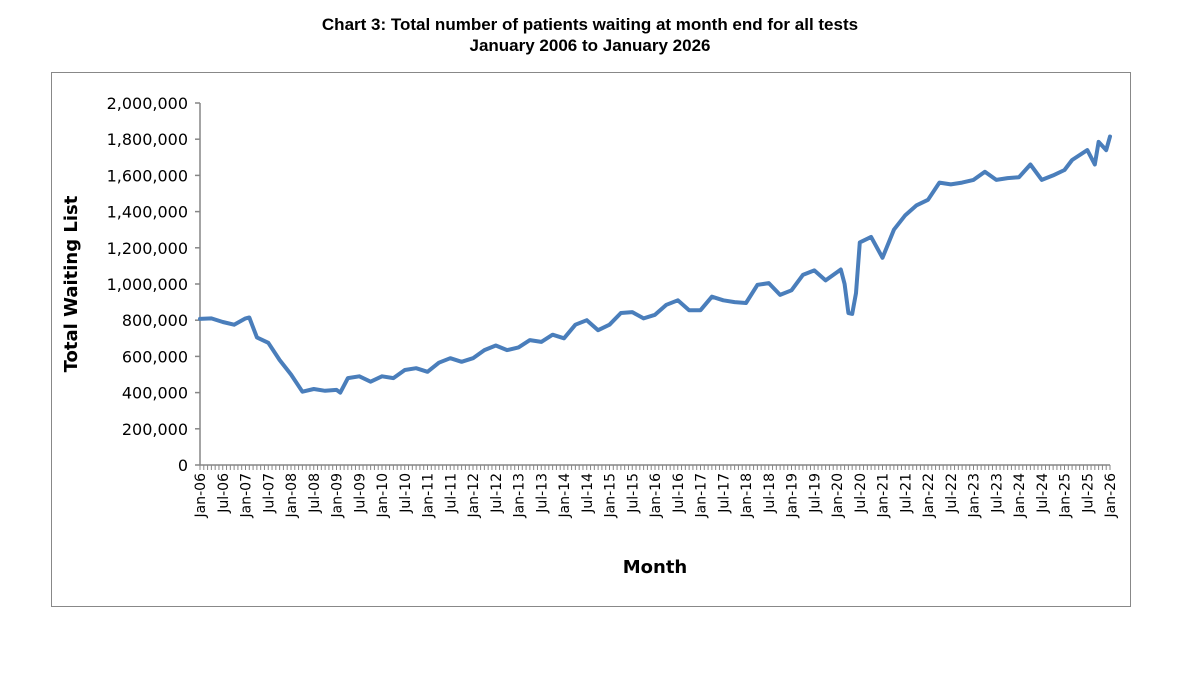 This screenshot has width=1200, height=675. I want to click on x-tick-label: Jan-18, so click(747, 495).